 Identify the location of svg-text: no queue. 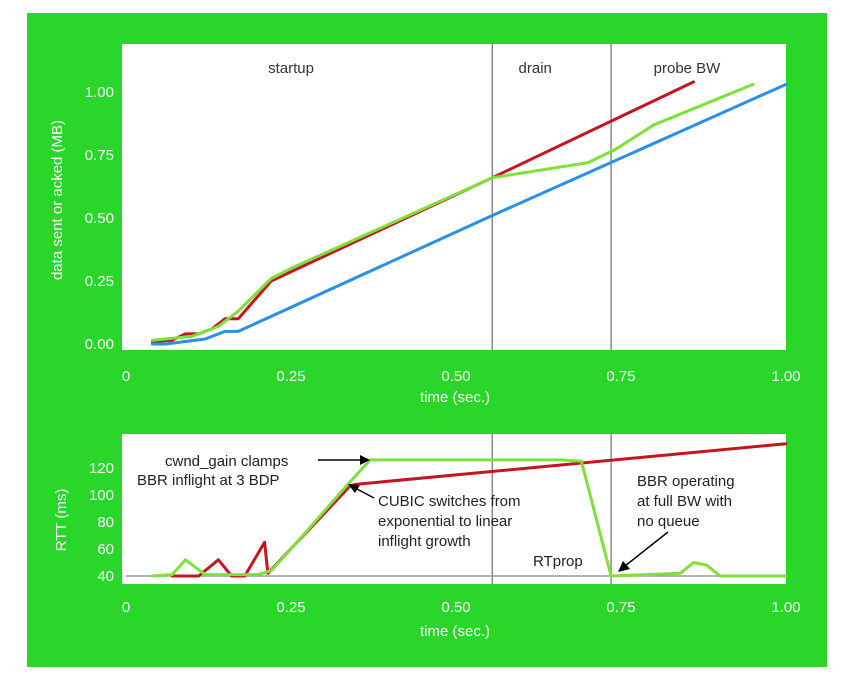
(668, 521).